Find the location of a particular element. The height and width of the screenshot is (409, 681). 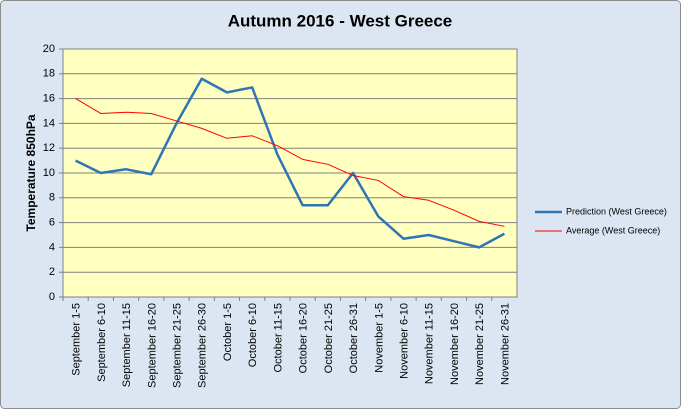

y-tick-label: 4 is located at coordinates (52, 247).